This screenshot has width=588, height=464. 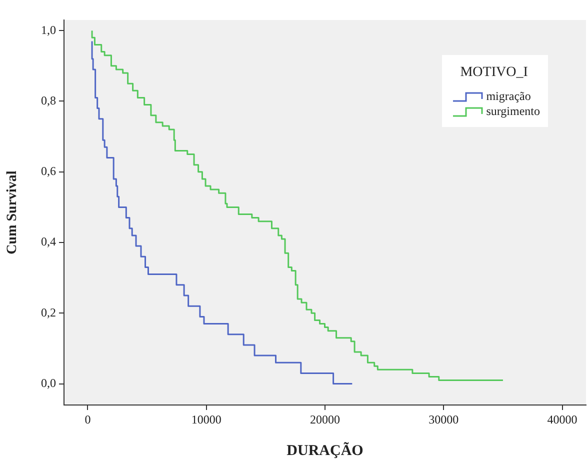 I want to click on legend-label: surgimento, so click(x=513, y=111).